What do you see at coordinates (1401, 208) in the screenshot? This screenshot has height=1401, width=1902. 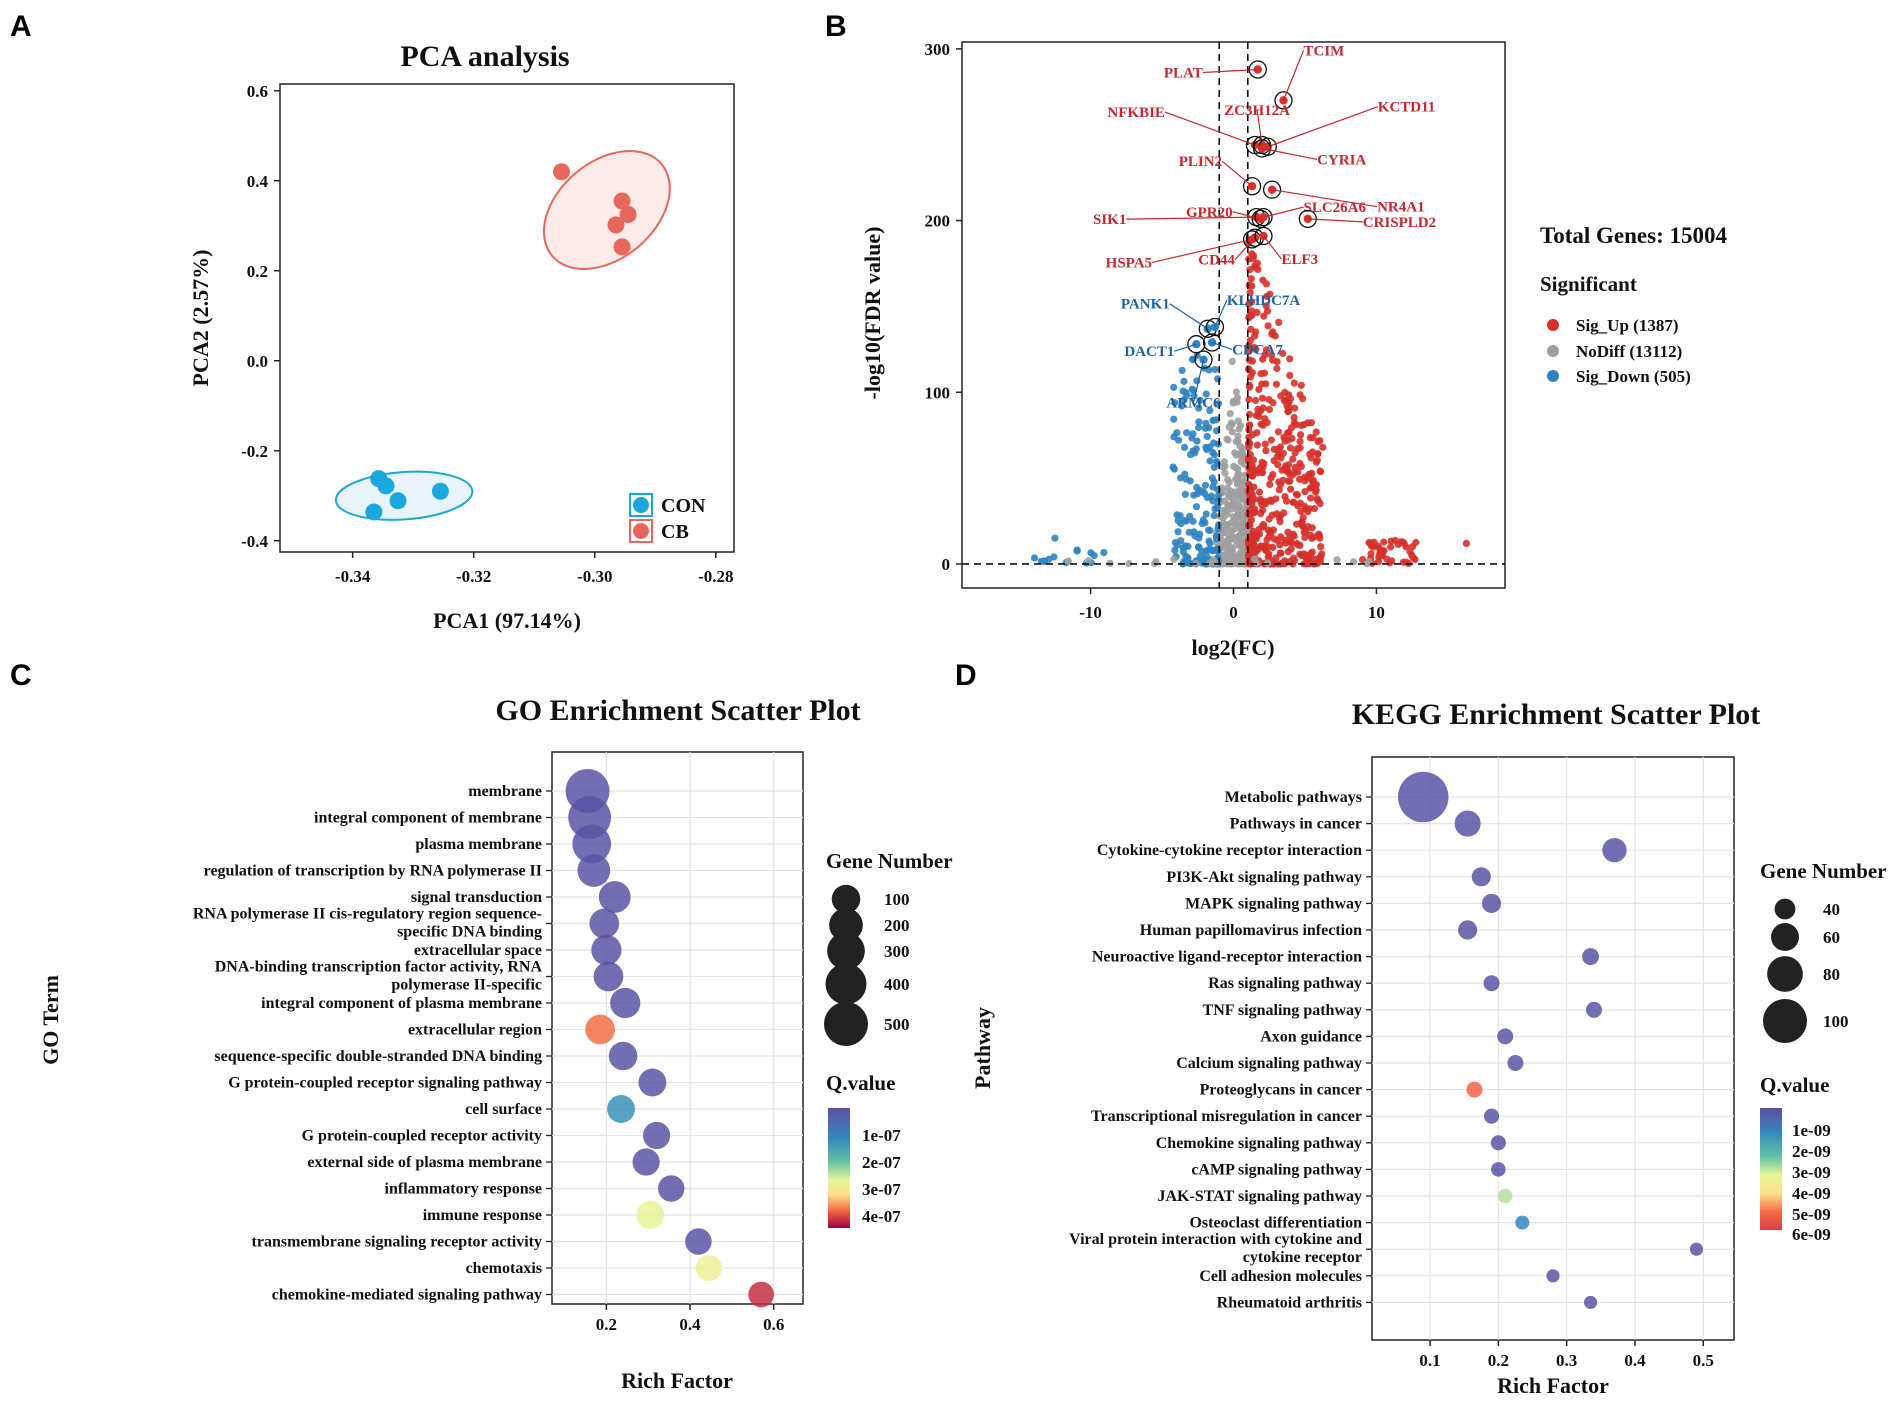 I see `gene-label-nr4a1: NR4A1` at bounding box center [1401, 208].